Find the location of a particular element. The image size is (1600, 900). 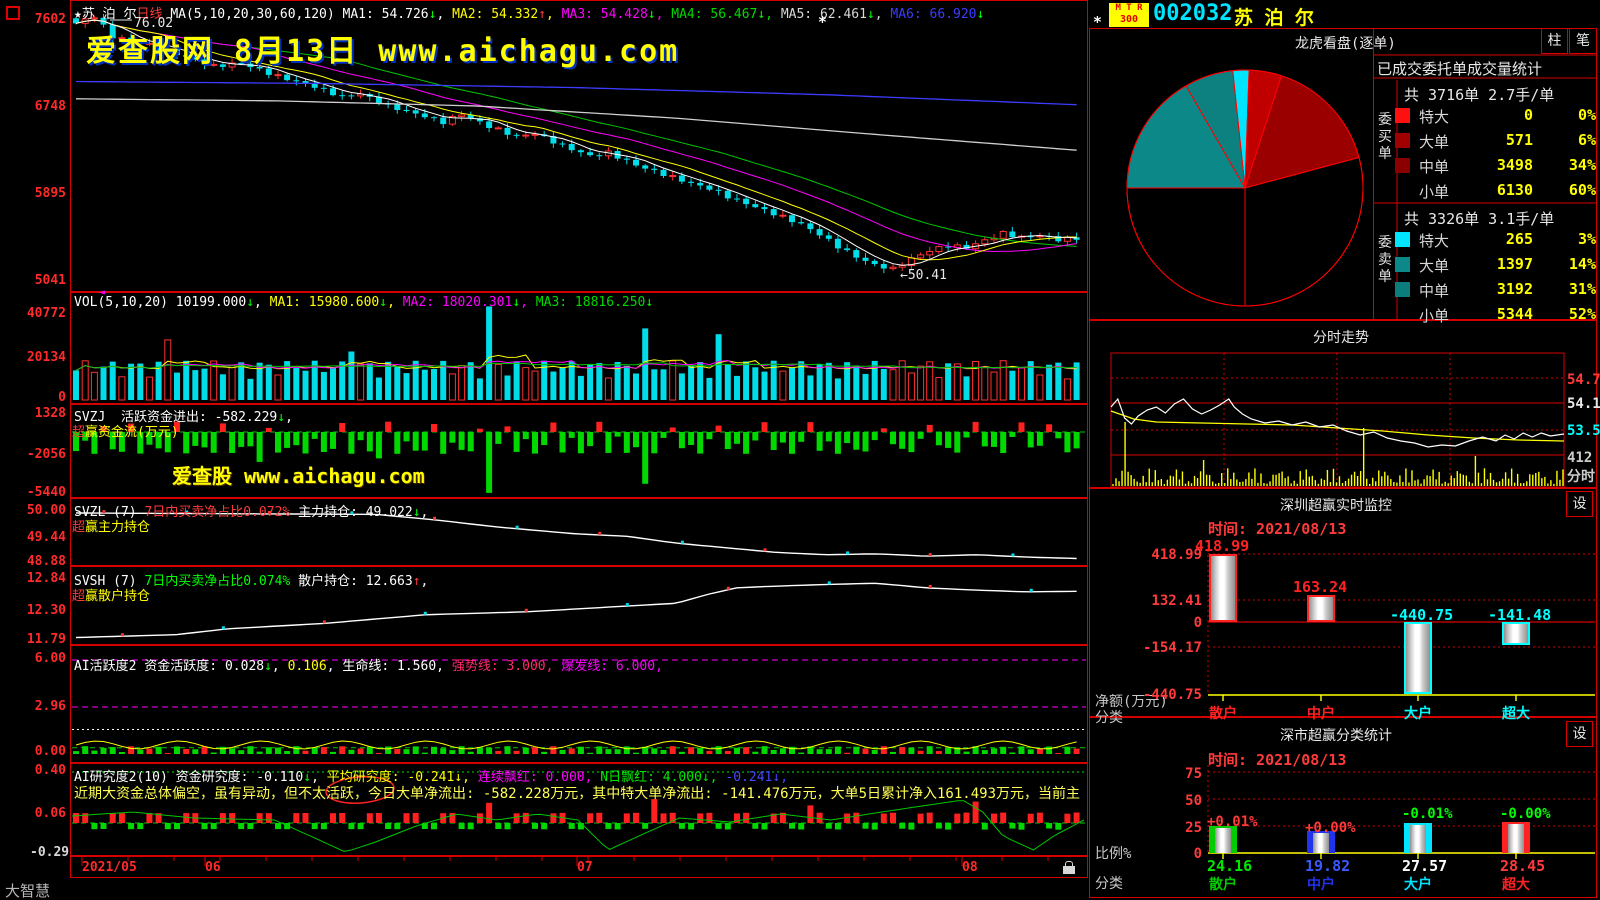

pen-mode-button: 笔 is located at coordinates (1583, 41).